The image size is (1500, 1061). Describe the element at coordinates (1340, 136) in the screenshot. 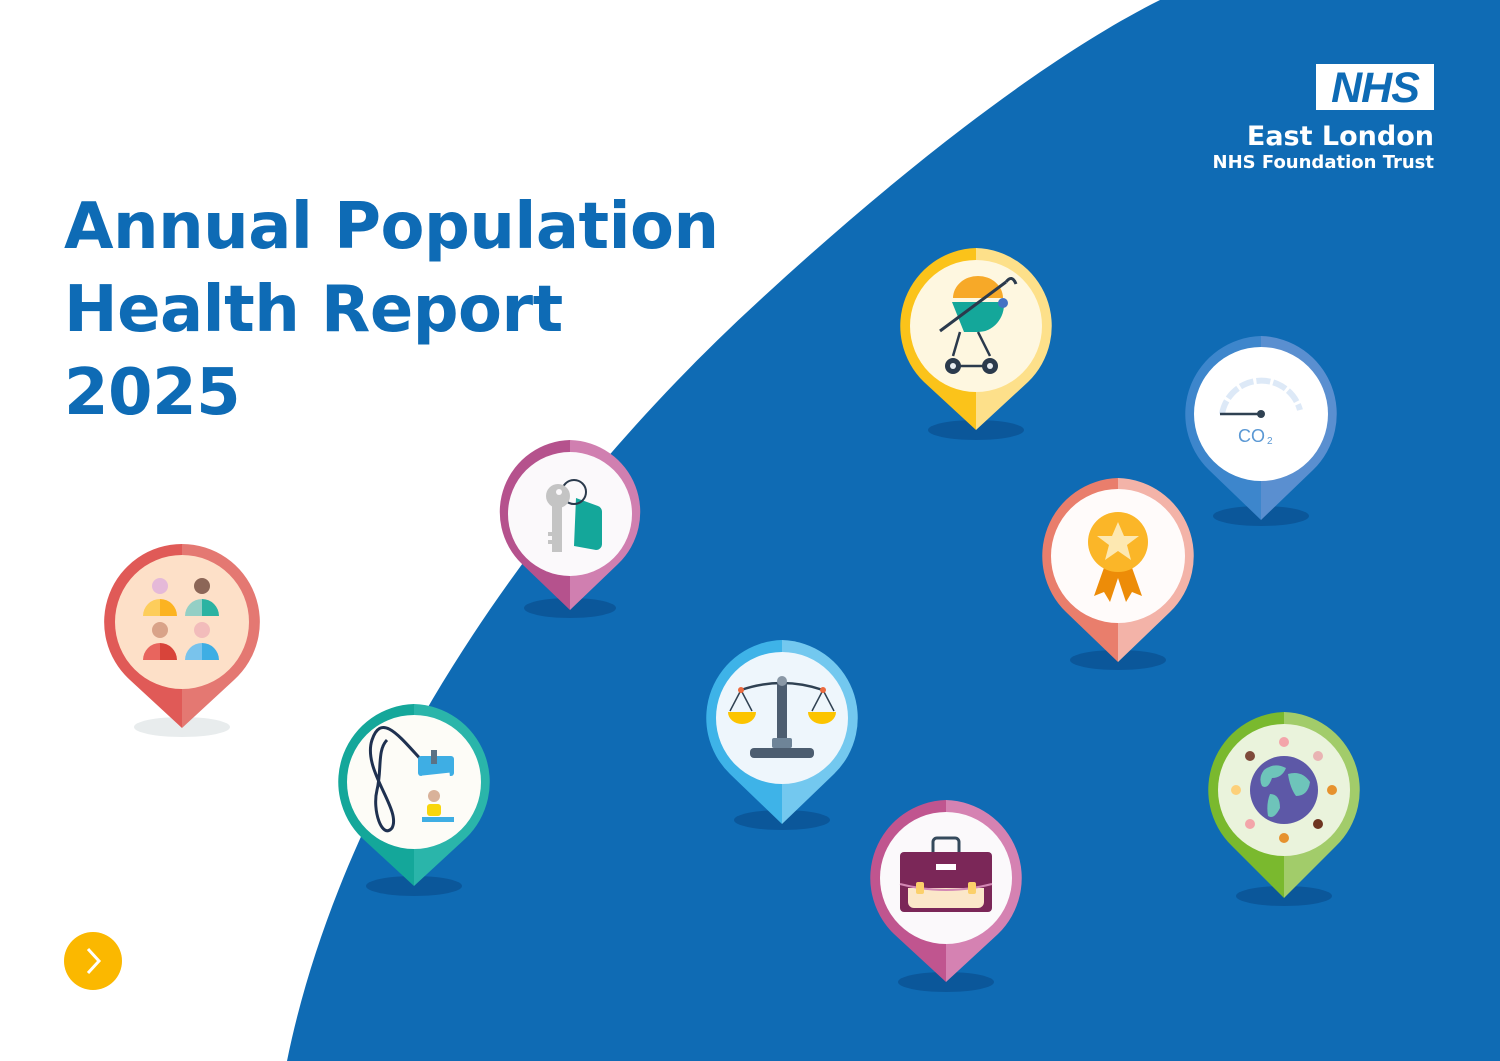

I see `org-name: East London` at that location.